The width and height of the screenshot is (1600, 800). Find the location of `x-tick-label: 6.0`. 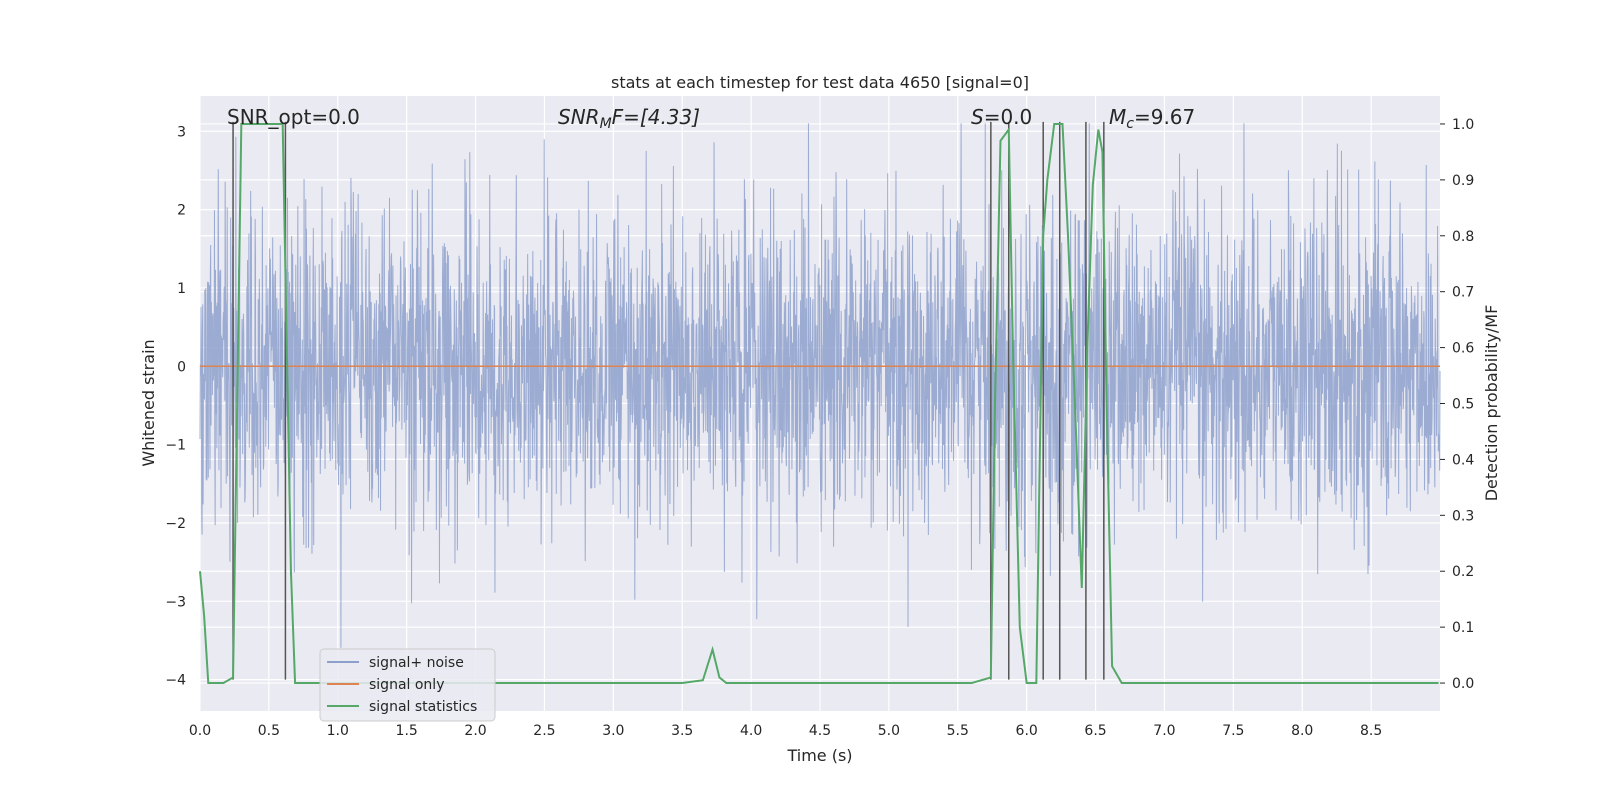

x-tick-label: 6.0 is located at coordinates (1027, 731).